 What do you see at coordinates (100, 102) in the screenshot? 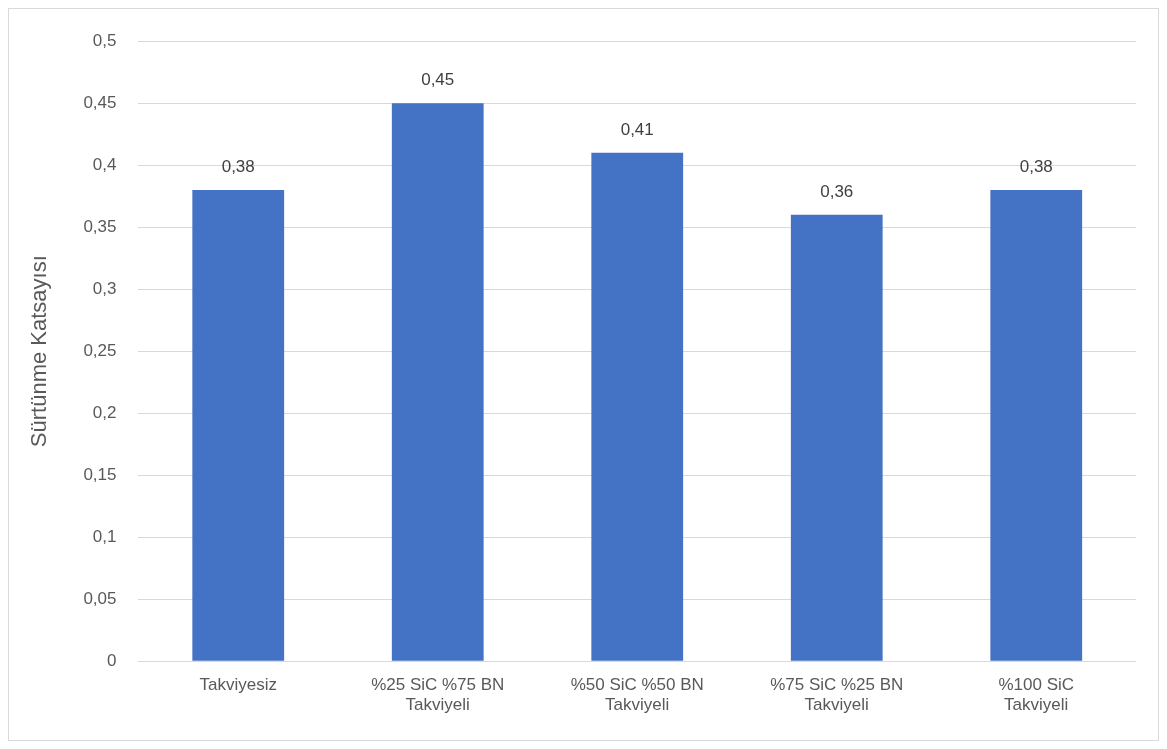
I see `y-tick-label: 0,45` at bounding box center [100, 102].